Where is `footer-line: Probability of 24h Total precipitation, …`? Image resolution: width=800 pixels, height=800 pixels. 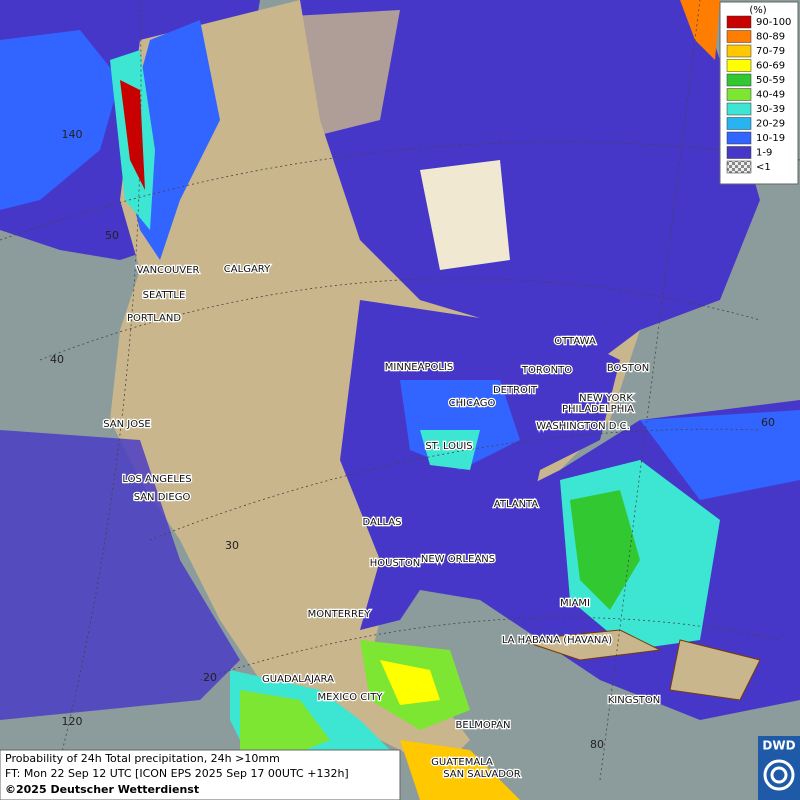
footer-line: Probability of 24h Total precipitation, … is located at coordinates (142, 758).